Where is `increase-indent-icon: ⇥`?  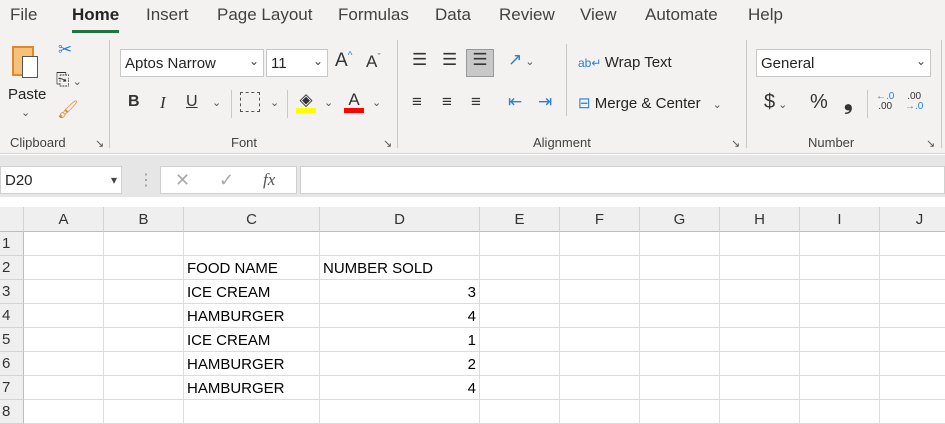 increase-indent-icon: ⇥ is located at coordinates (545, 101).